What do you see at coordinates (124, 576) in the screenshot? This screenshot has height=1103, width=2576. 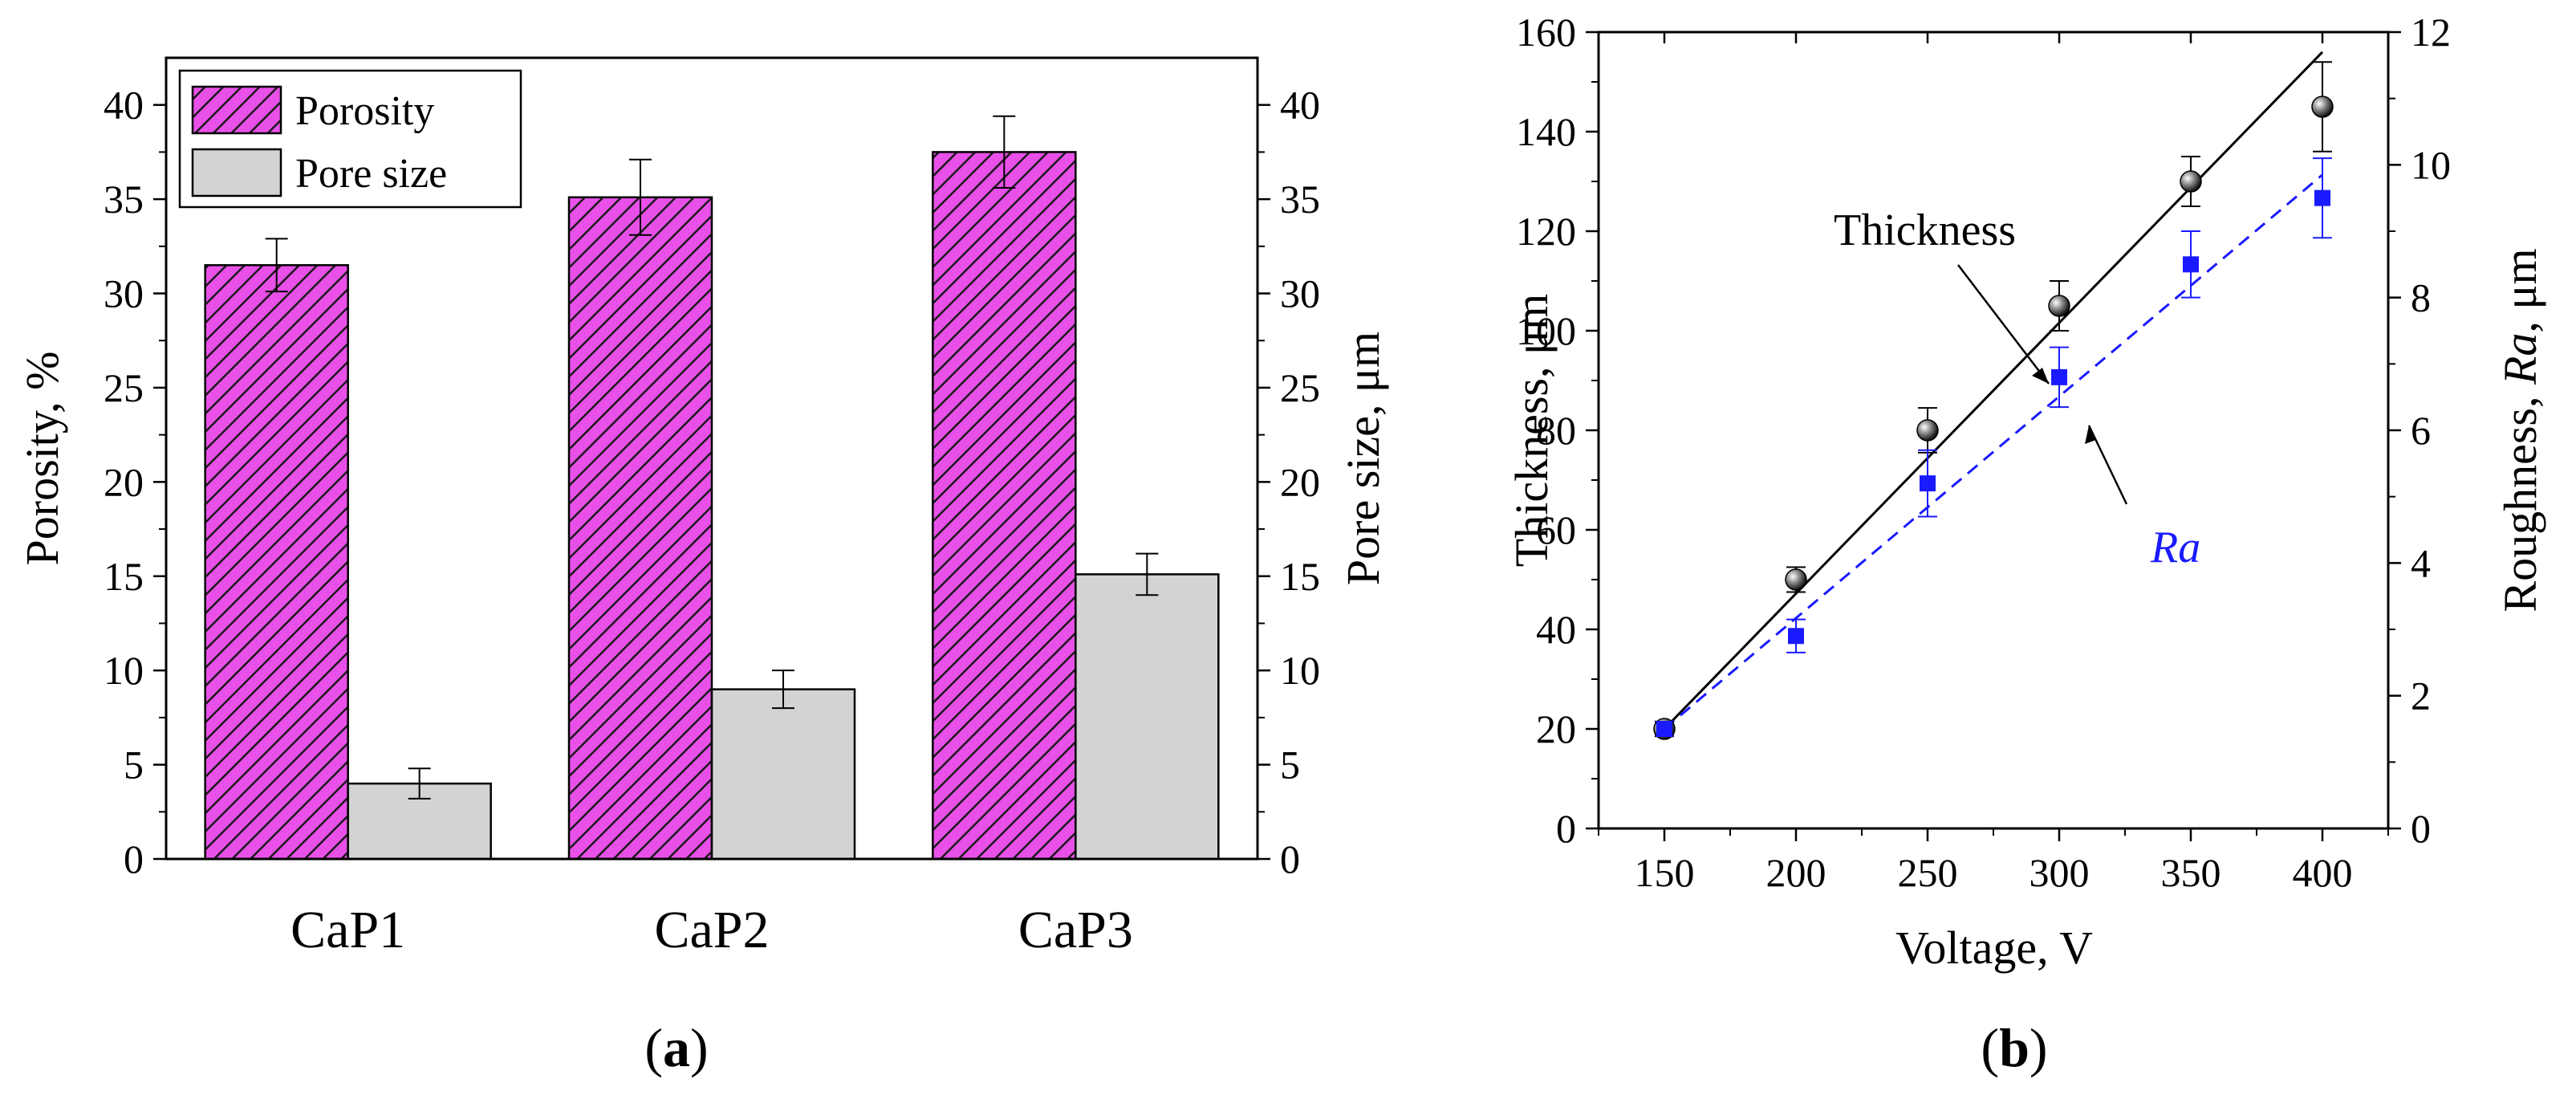 I see `y-tick-label: 15` at bounding box center [124, 576].